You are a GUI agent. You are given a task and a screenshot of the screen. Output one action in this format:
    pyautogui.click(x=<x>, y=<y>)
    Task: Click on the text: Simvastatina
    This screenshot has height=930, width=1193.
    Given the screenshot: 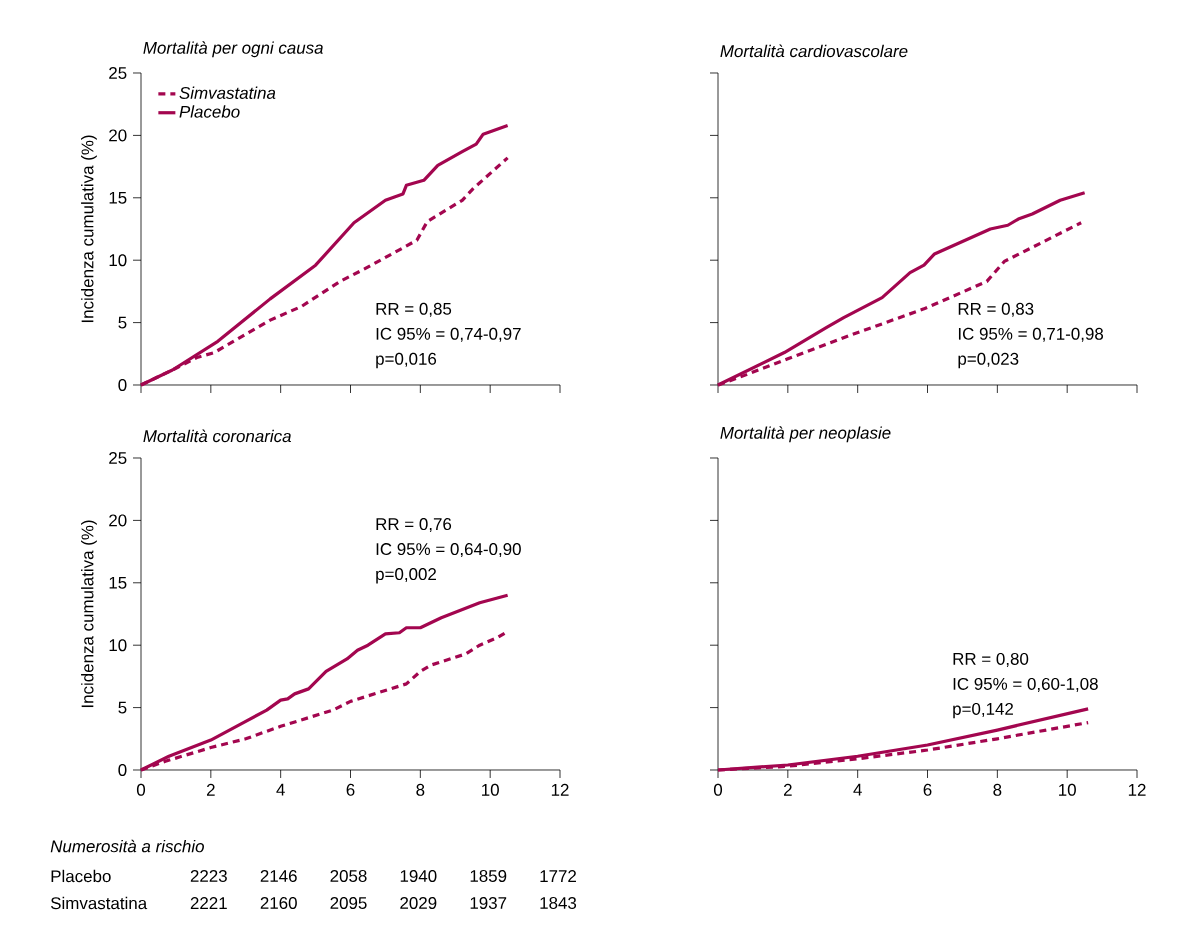 What is the action you would take?
    pyautogui.click(x=99, y=903)
    